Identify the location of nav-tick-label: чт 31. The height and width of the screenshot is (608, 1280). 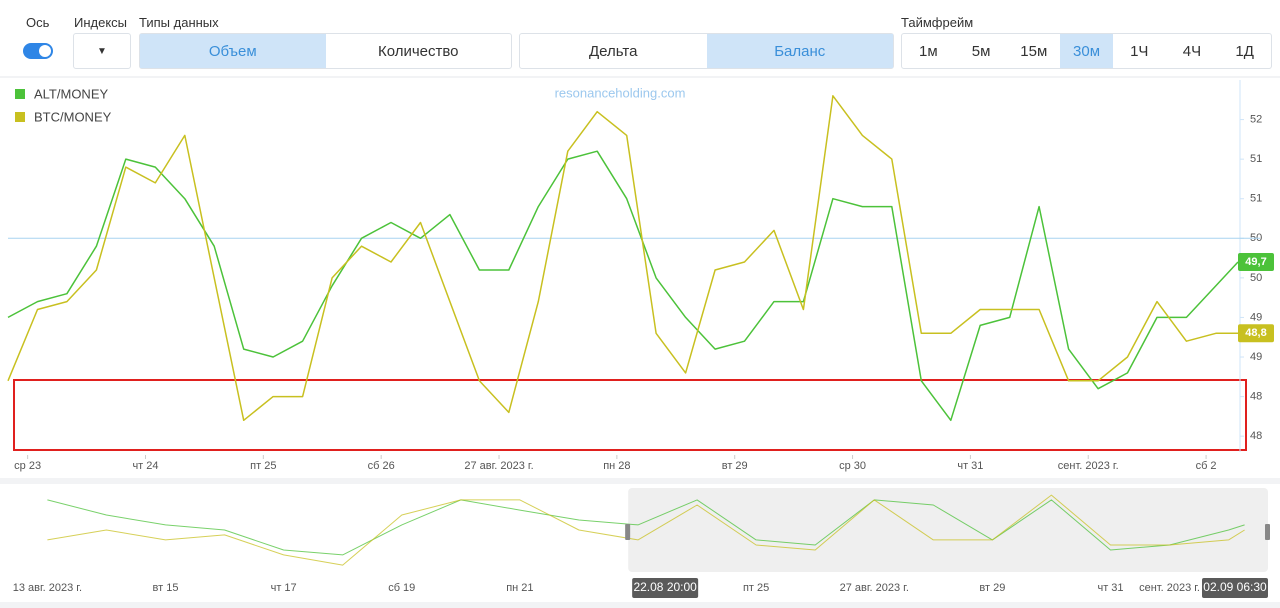
(1110, 588).